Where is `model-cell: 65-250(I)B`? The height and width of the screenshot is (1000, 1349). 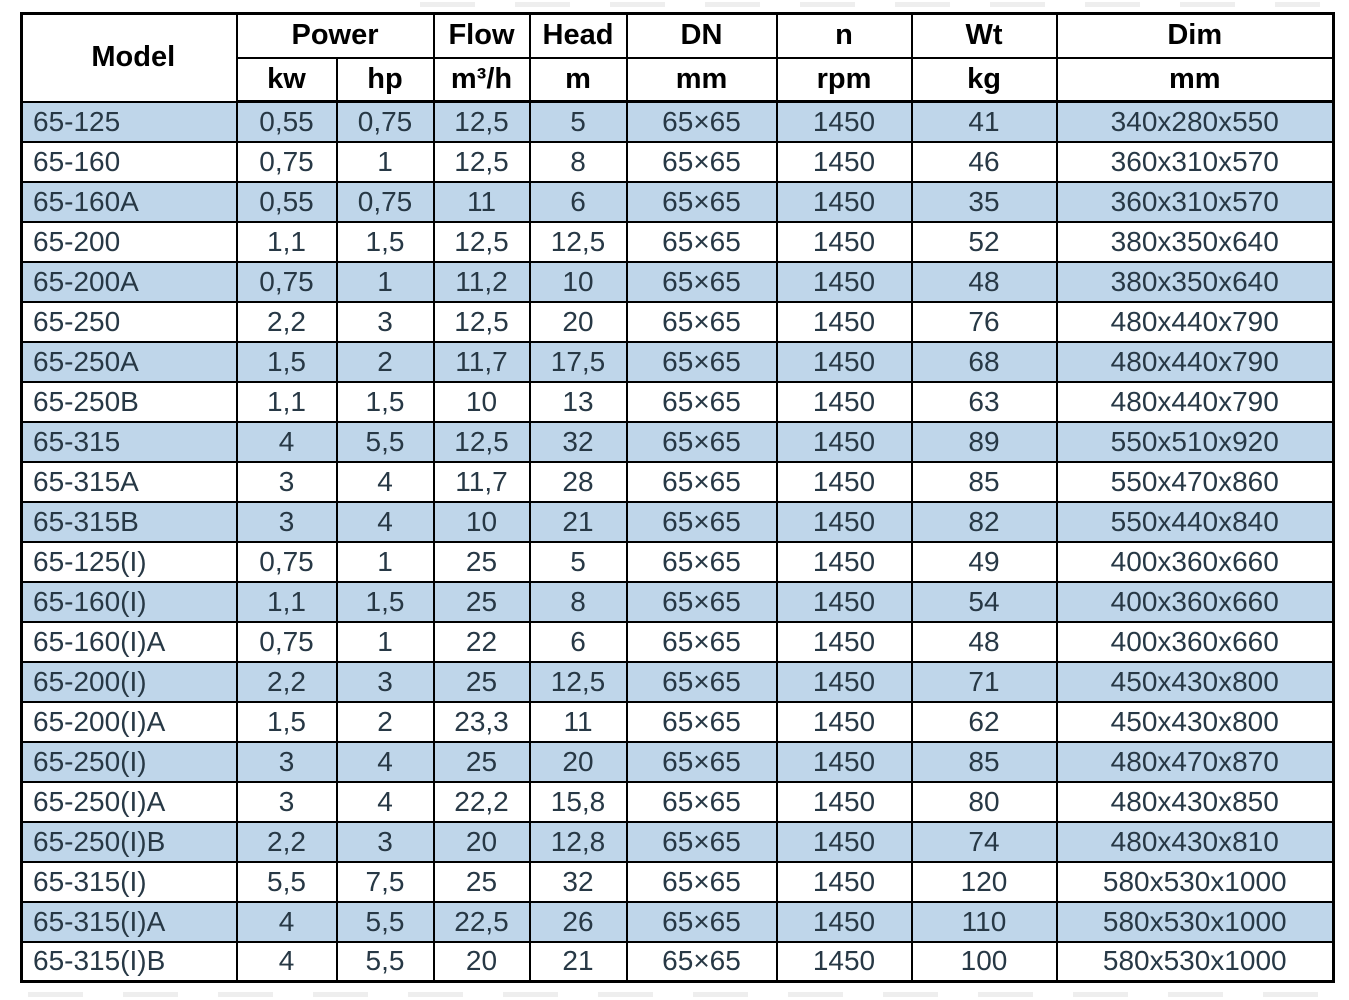
model-cell: 65-250(I)B is located at coordinates (129, 841).